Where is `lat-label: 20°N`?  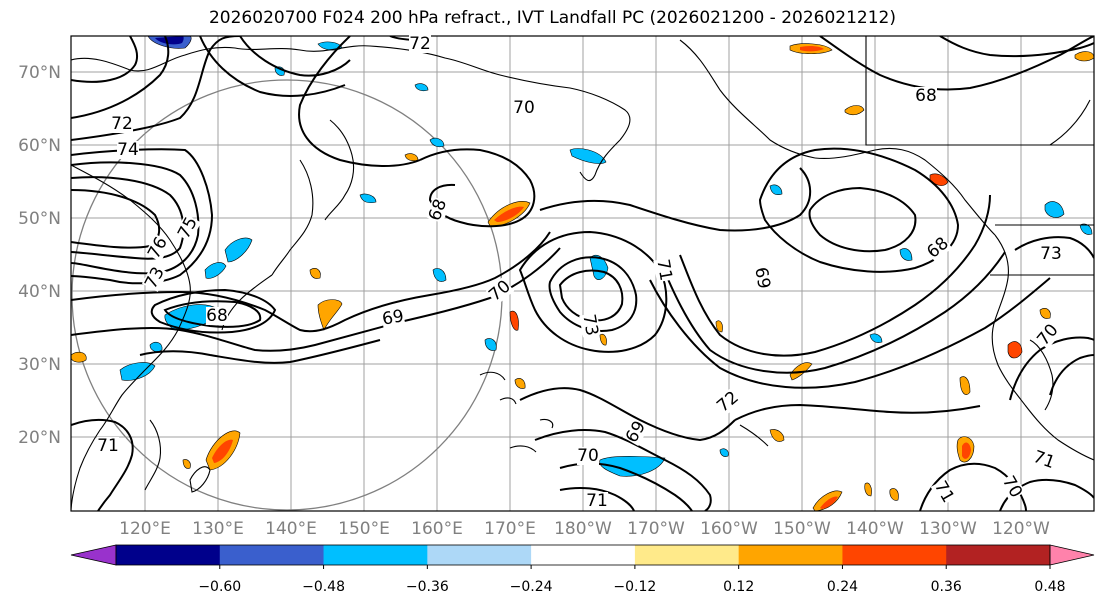
lat-label: 20°N is located at coordinates (39, 438).